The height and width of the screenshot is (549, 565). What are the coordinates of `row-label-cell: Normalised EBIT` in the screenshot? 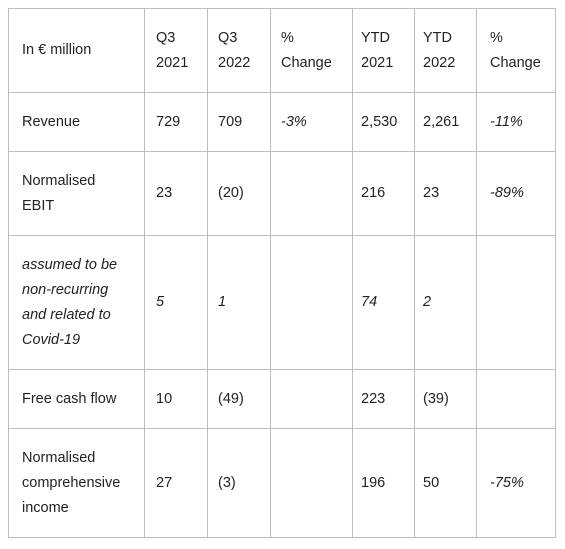 It's located at (76, 193).